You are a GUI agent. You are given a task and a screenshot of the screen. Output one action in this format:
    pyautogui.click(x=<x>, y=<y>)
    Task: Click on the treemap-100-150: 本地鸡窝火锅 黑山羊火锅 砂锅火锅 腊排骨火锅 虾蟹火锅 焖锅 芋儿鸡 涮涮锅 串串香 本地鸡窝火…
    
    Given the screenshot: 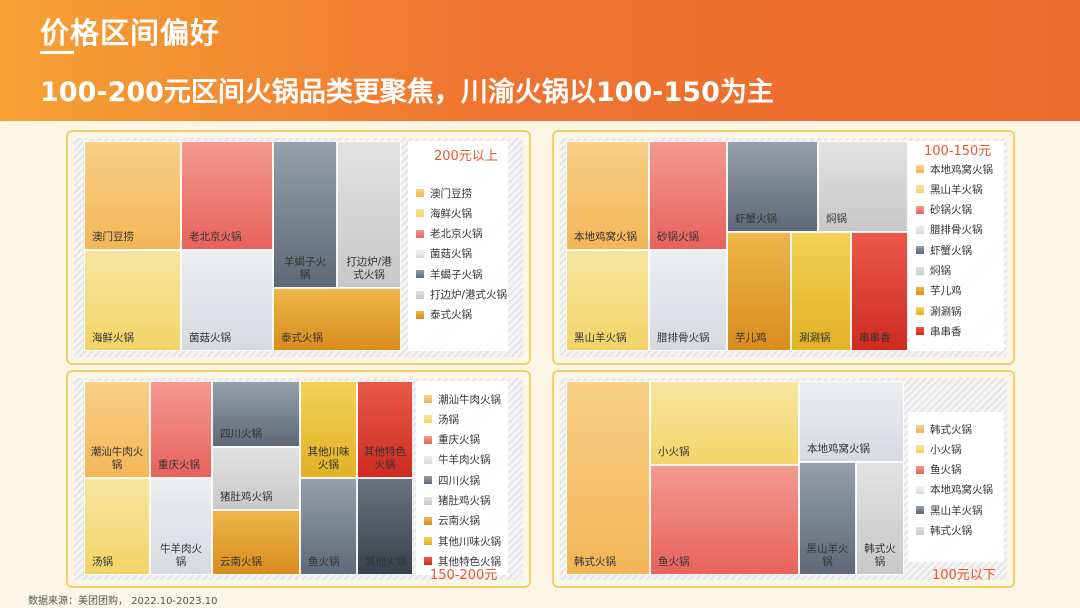 What is the action you would take?
    pyautogui.click(x=783, y=247)
    